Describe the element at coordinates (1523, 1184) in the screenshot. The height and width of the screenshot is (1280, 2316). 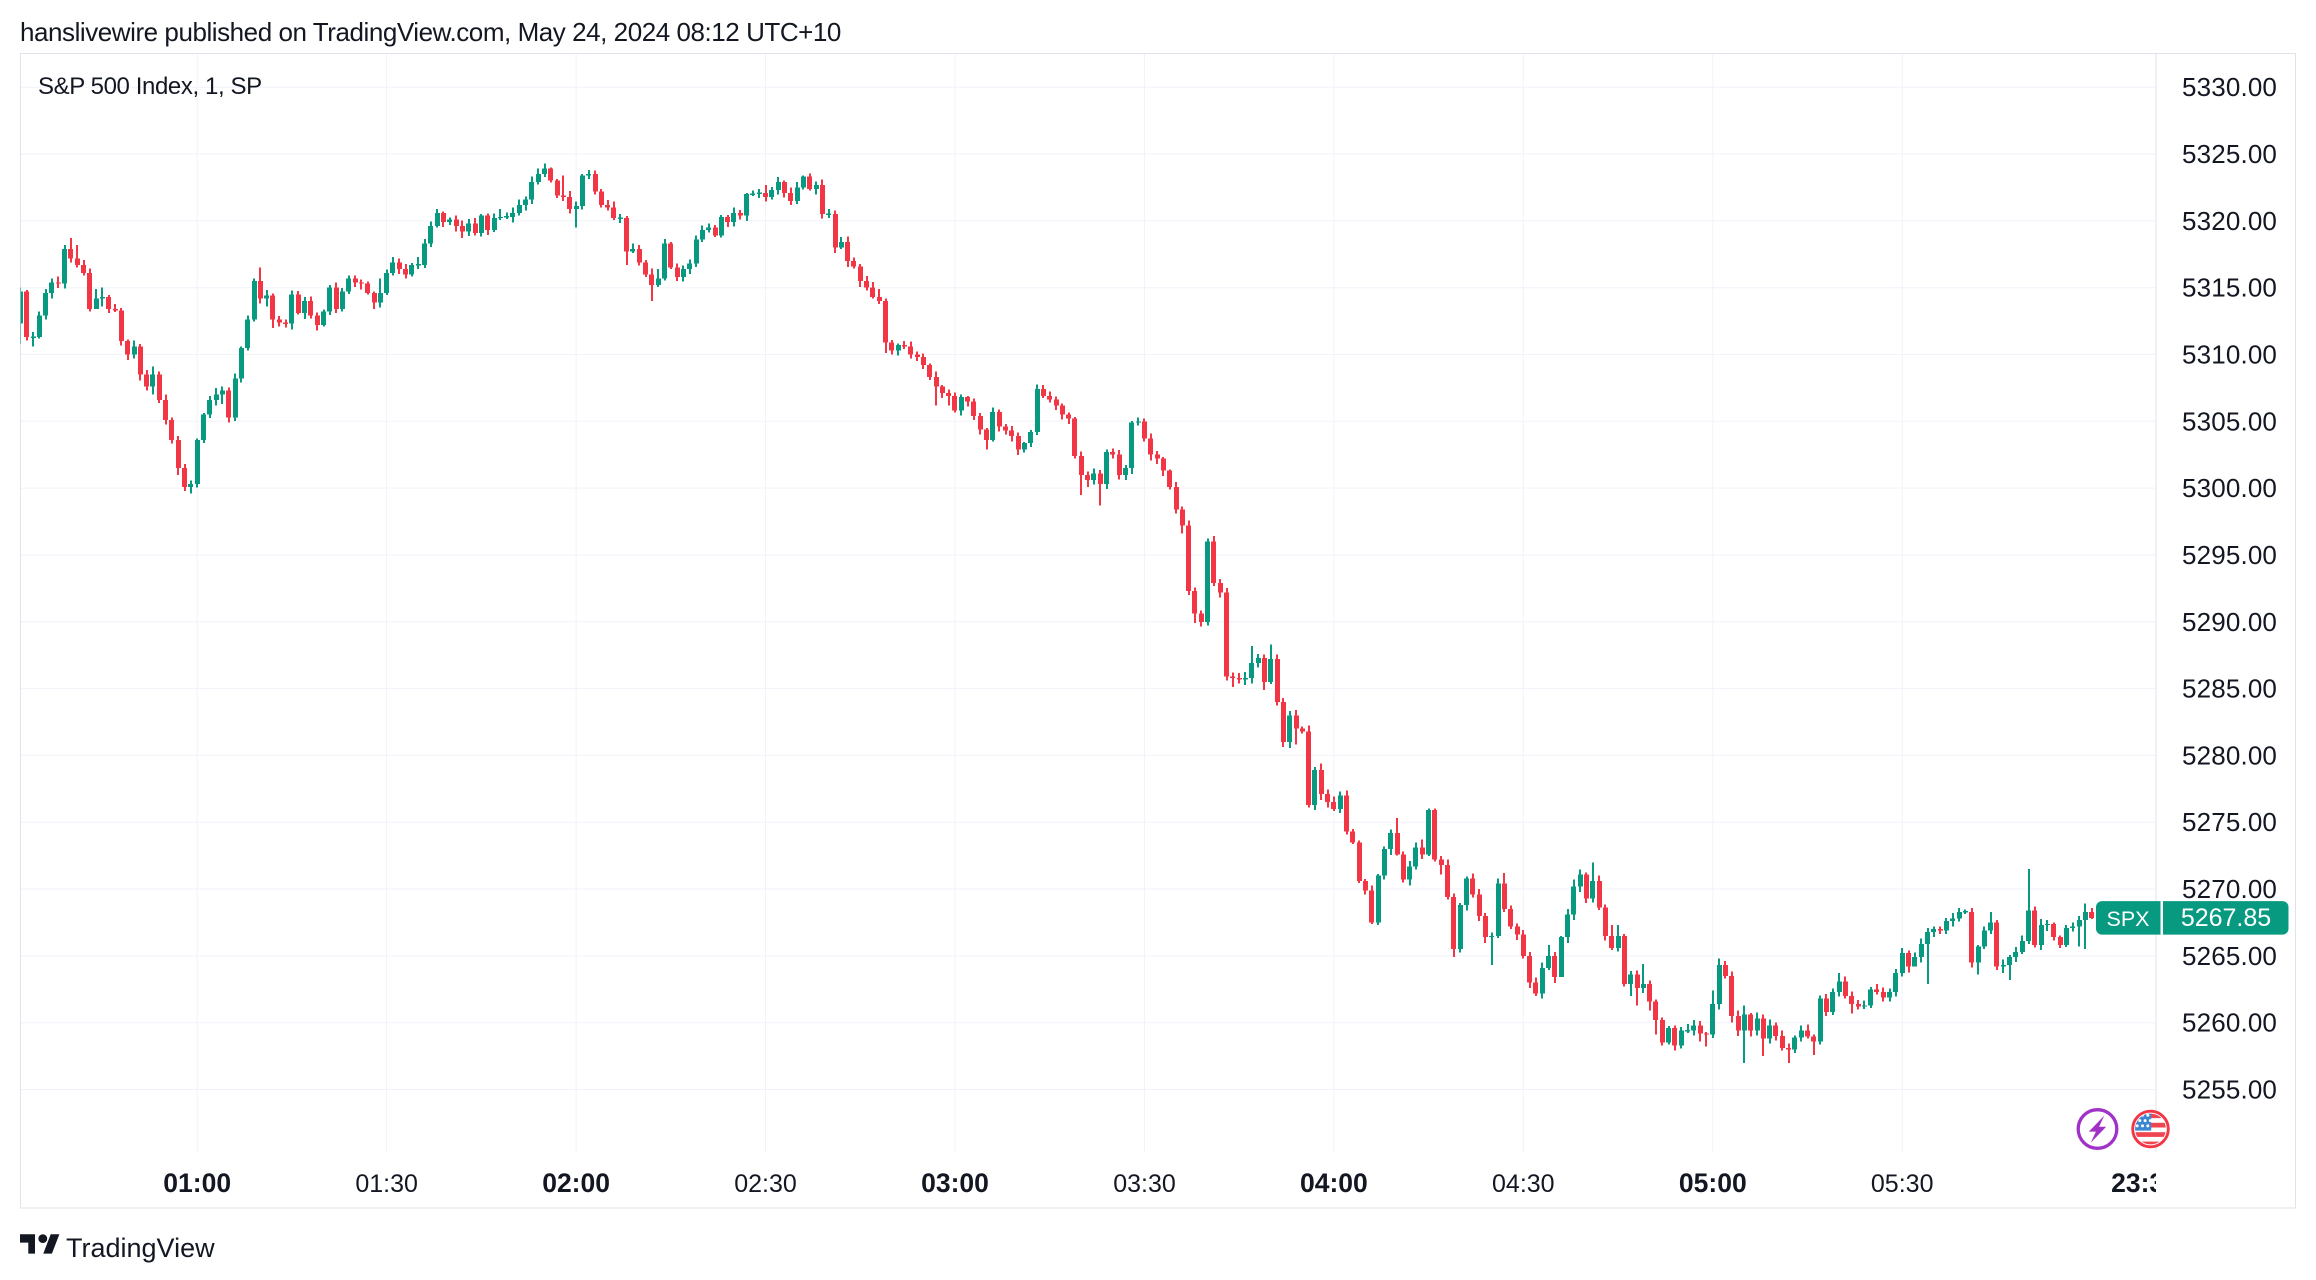
I see `svg-text: 04:30` at that location.